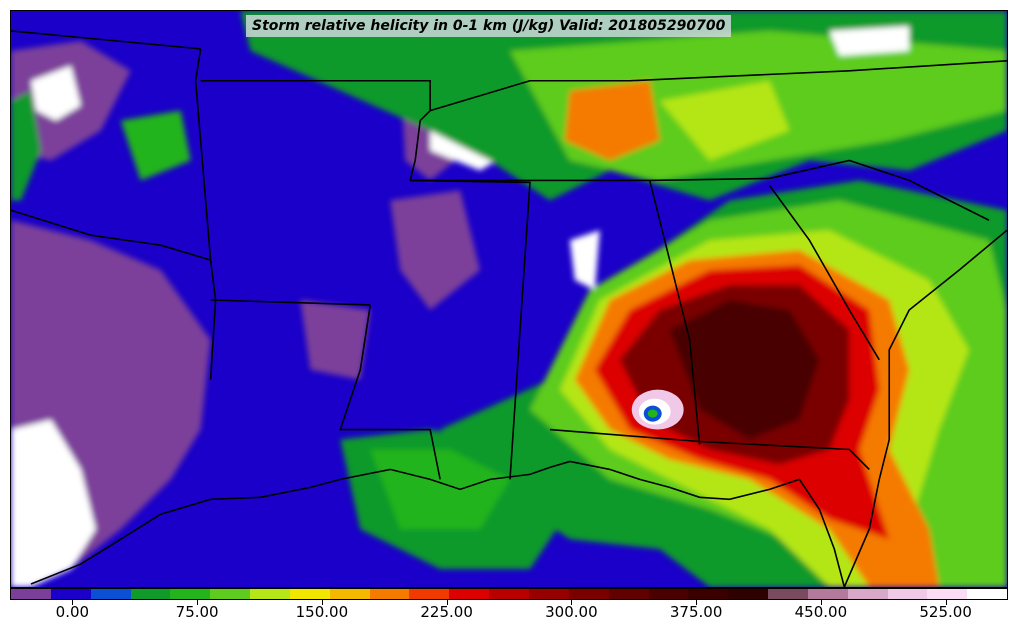 The height and width of the screenshot is (633, 1018). I want to click on border-la-ms, so click(390, 392).